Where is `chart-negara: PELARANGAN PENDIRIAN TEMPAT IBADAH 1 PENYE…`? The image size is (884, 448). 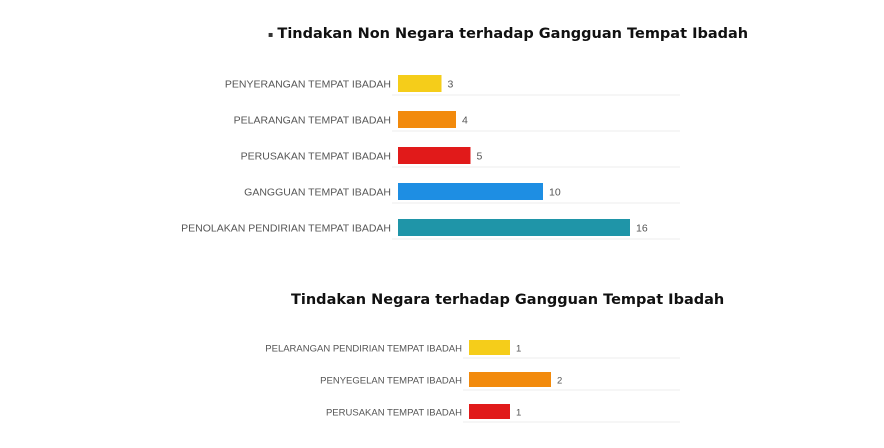
chart-negara: PELARANGAN PENDIRIAN TEMPAT IBADAH 1 PENYE… is located at coordinates (472, 381).